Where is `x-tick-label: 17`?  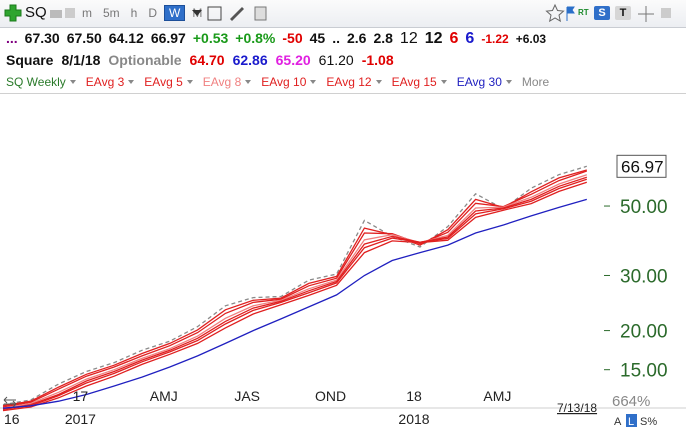 x-tick-label: 17 is located at coordinates (81, 396).